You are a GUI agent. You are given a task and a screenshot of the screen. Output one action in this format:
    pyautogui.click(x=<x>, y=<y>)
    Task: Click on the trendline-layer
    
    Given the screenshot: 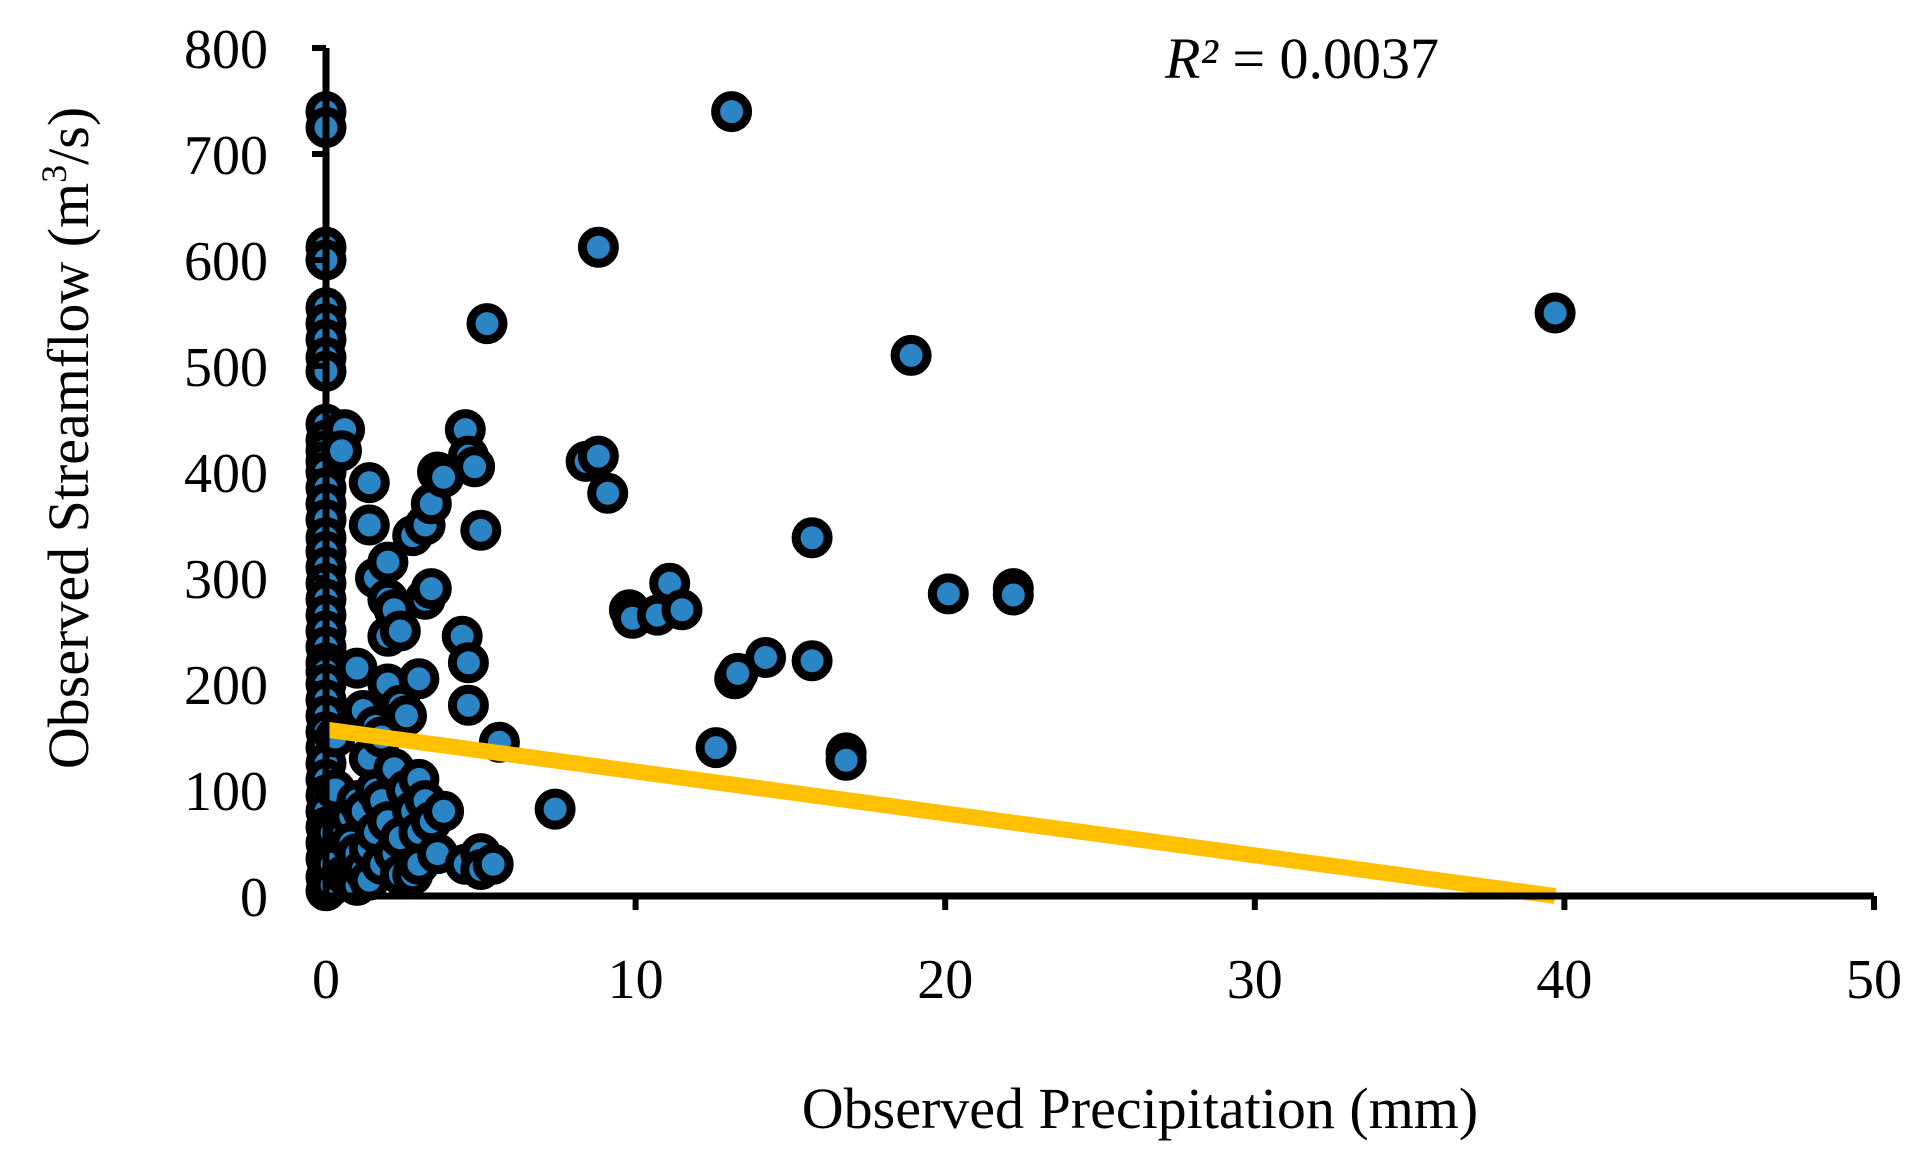 What is the action you would take?
    pyautogui.click(x=940, y=812)
    